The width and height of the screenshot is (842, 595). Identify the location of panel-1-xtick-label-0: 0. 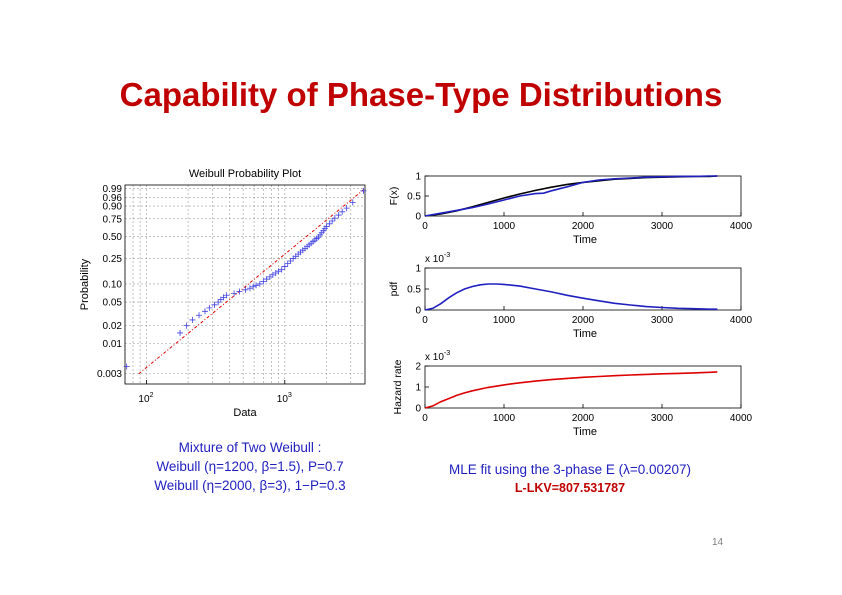
(425, 226).